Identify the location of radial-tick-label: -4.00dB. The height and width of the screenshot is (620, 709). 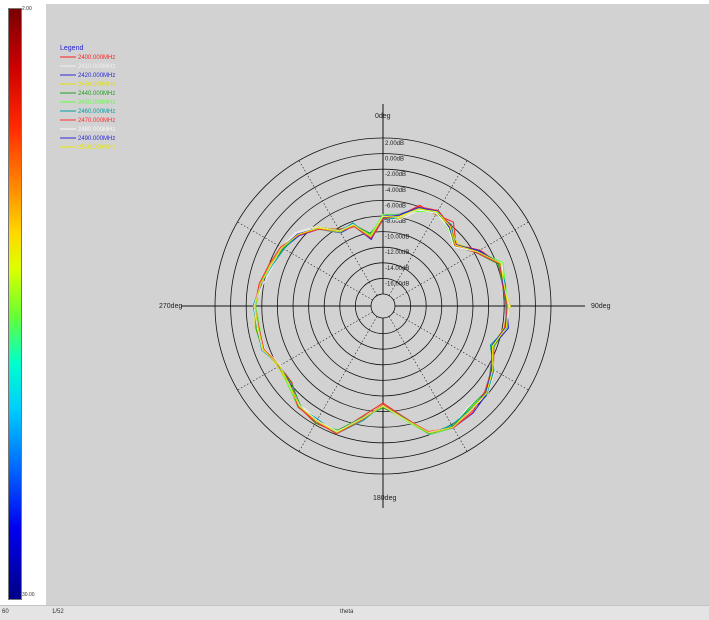
(395, 191).